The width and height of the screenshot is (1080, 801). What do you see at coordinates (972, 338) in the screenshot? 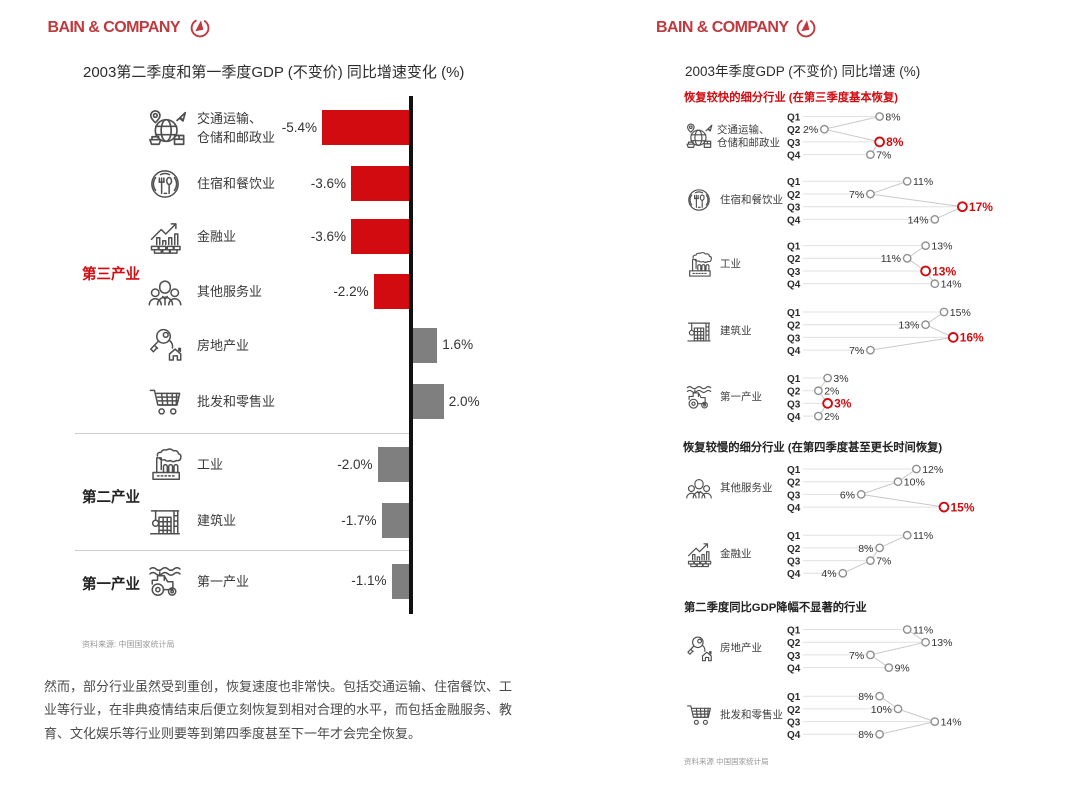
I see `svg-text: 16%` at bounding box center [972, 338].